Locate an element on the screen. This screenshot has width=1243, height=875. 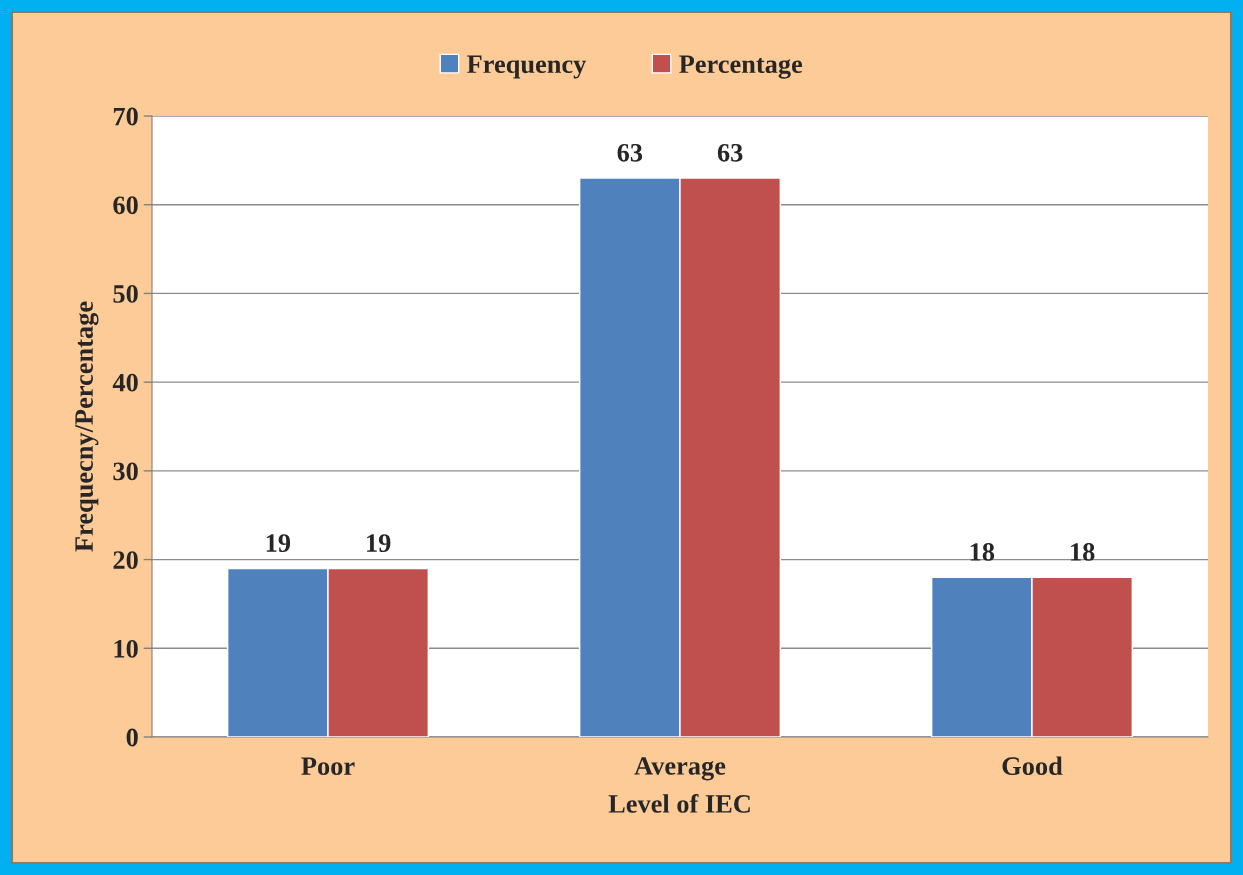
y-tick-label: 20 is located at coordinates (125, 560).